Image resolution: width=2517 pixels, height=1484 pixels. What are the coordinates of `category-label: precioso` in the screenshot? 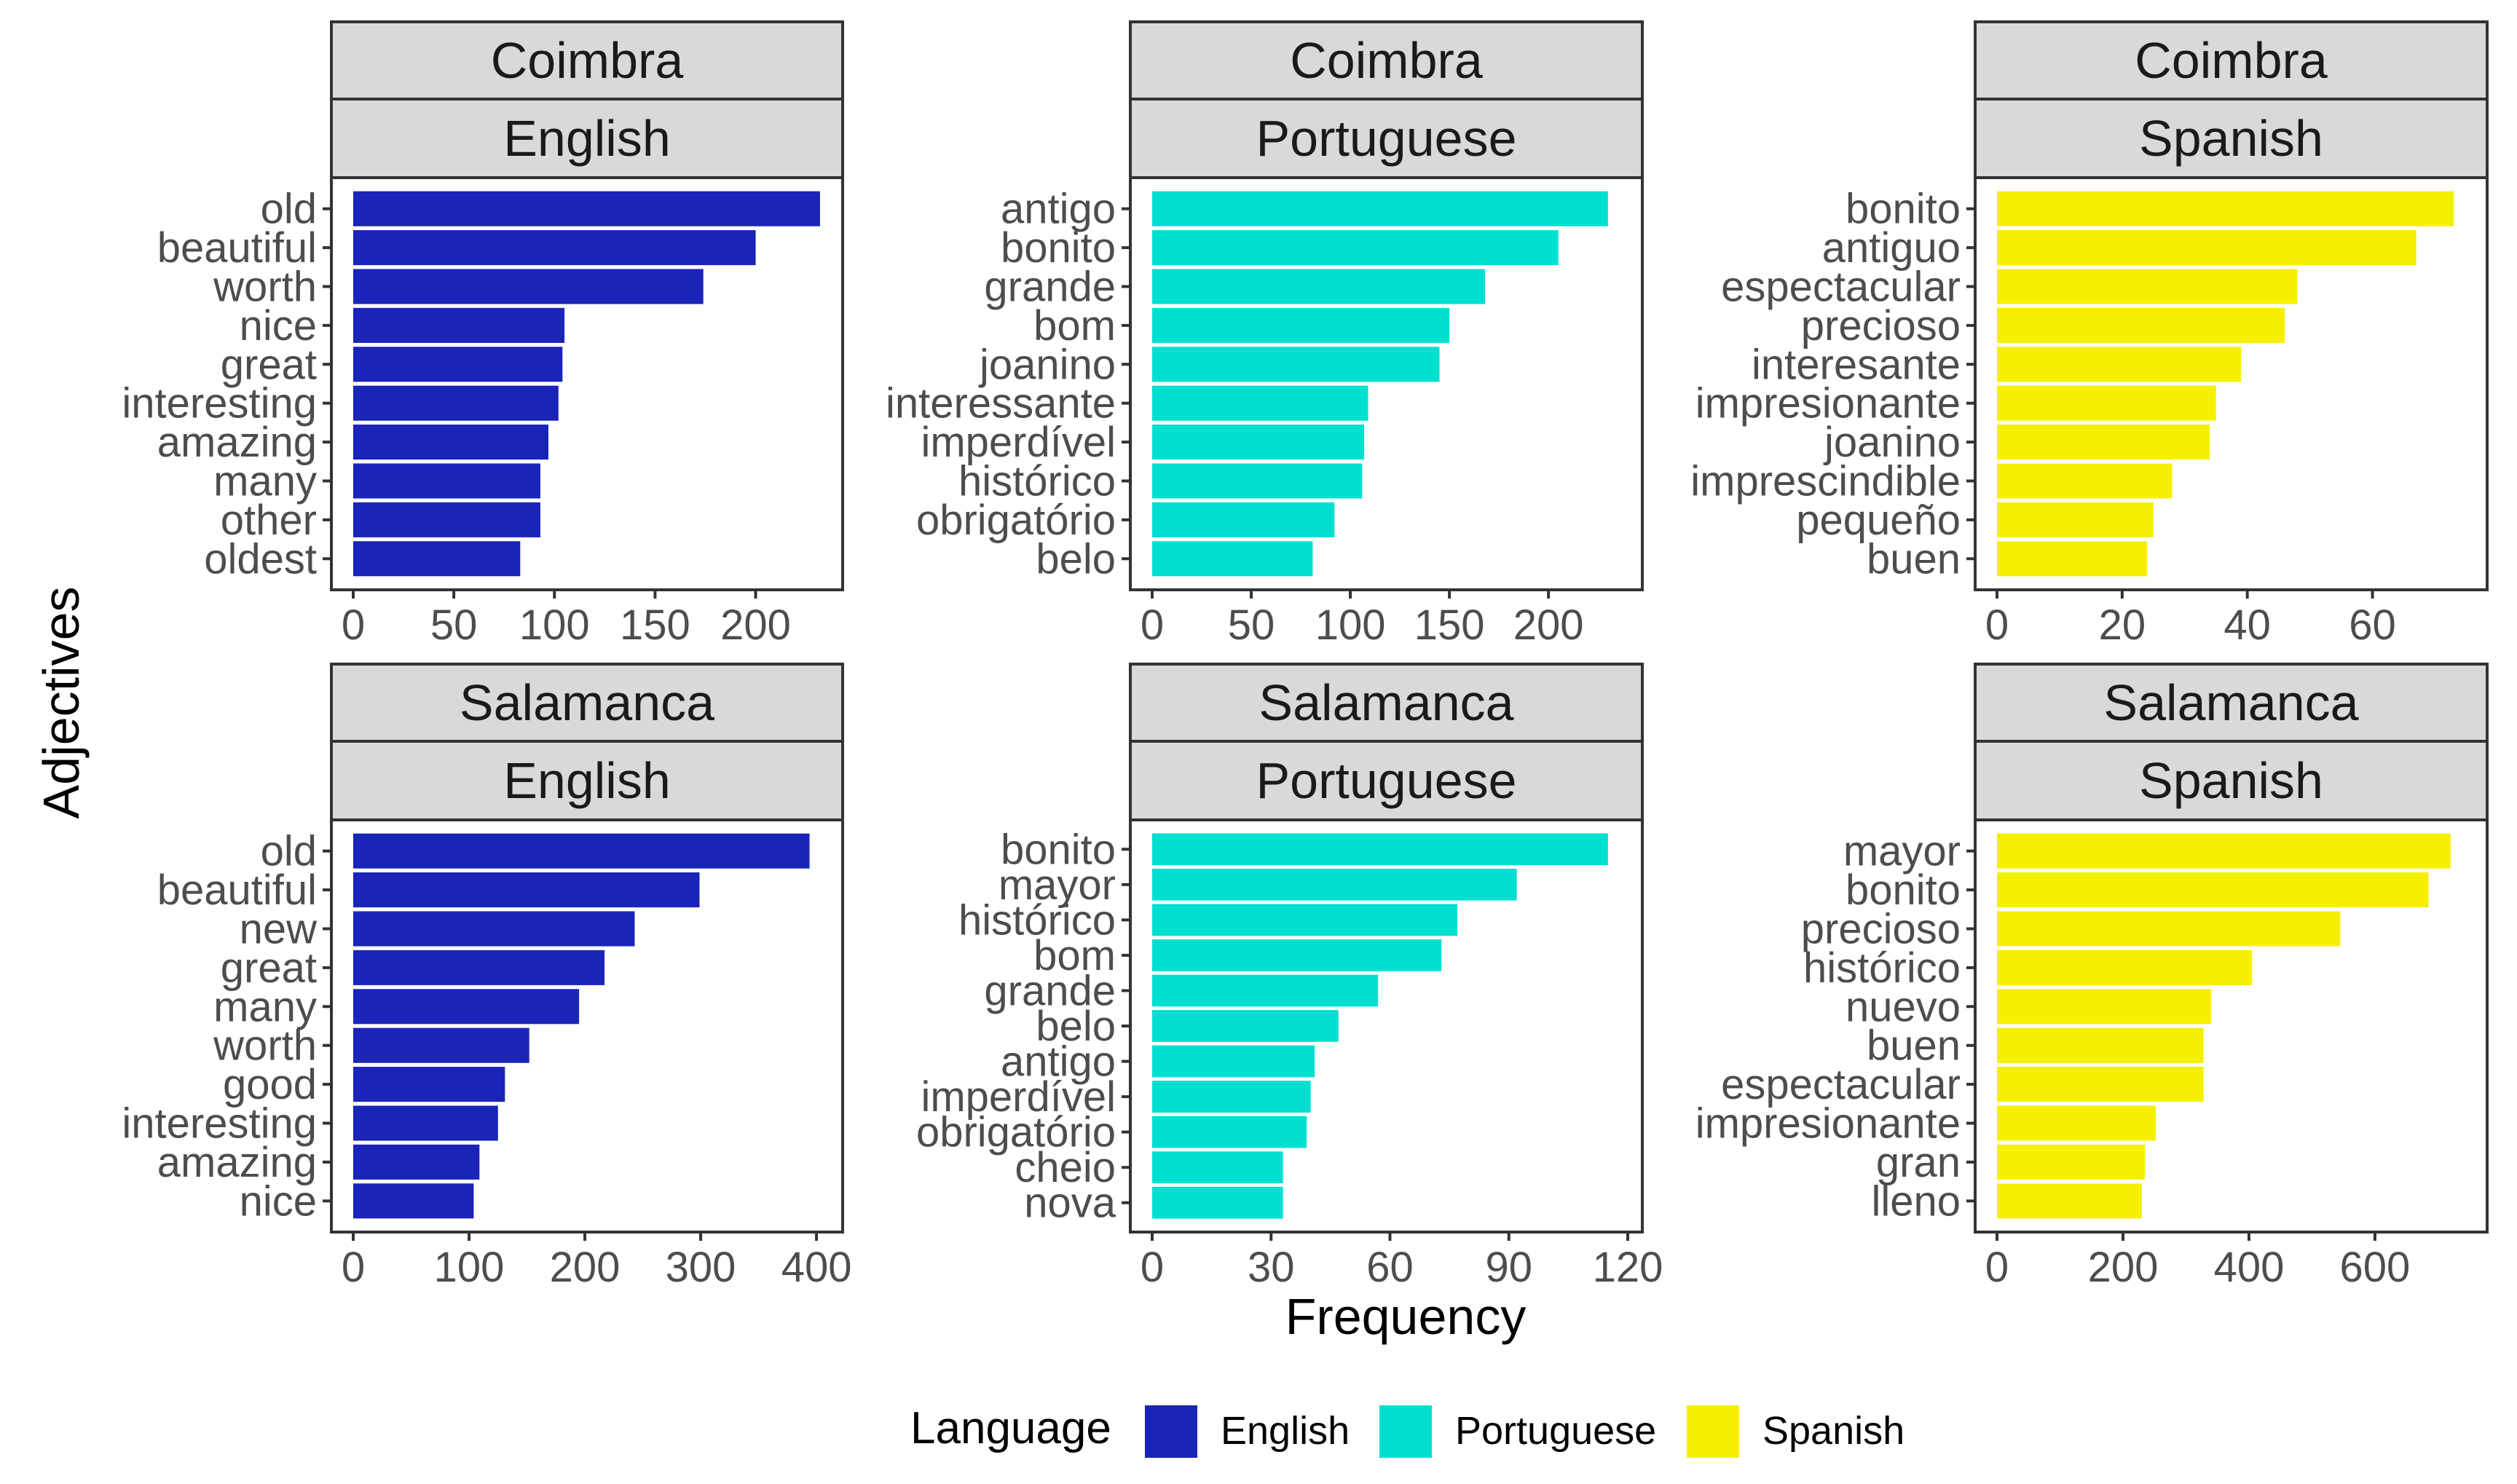 It's located at (1881, 929).